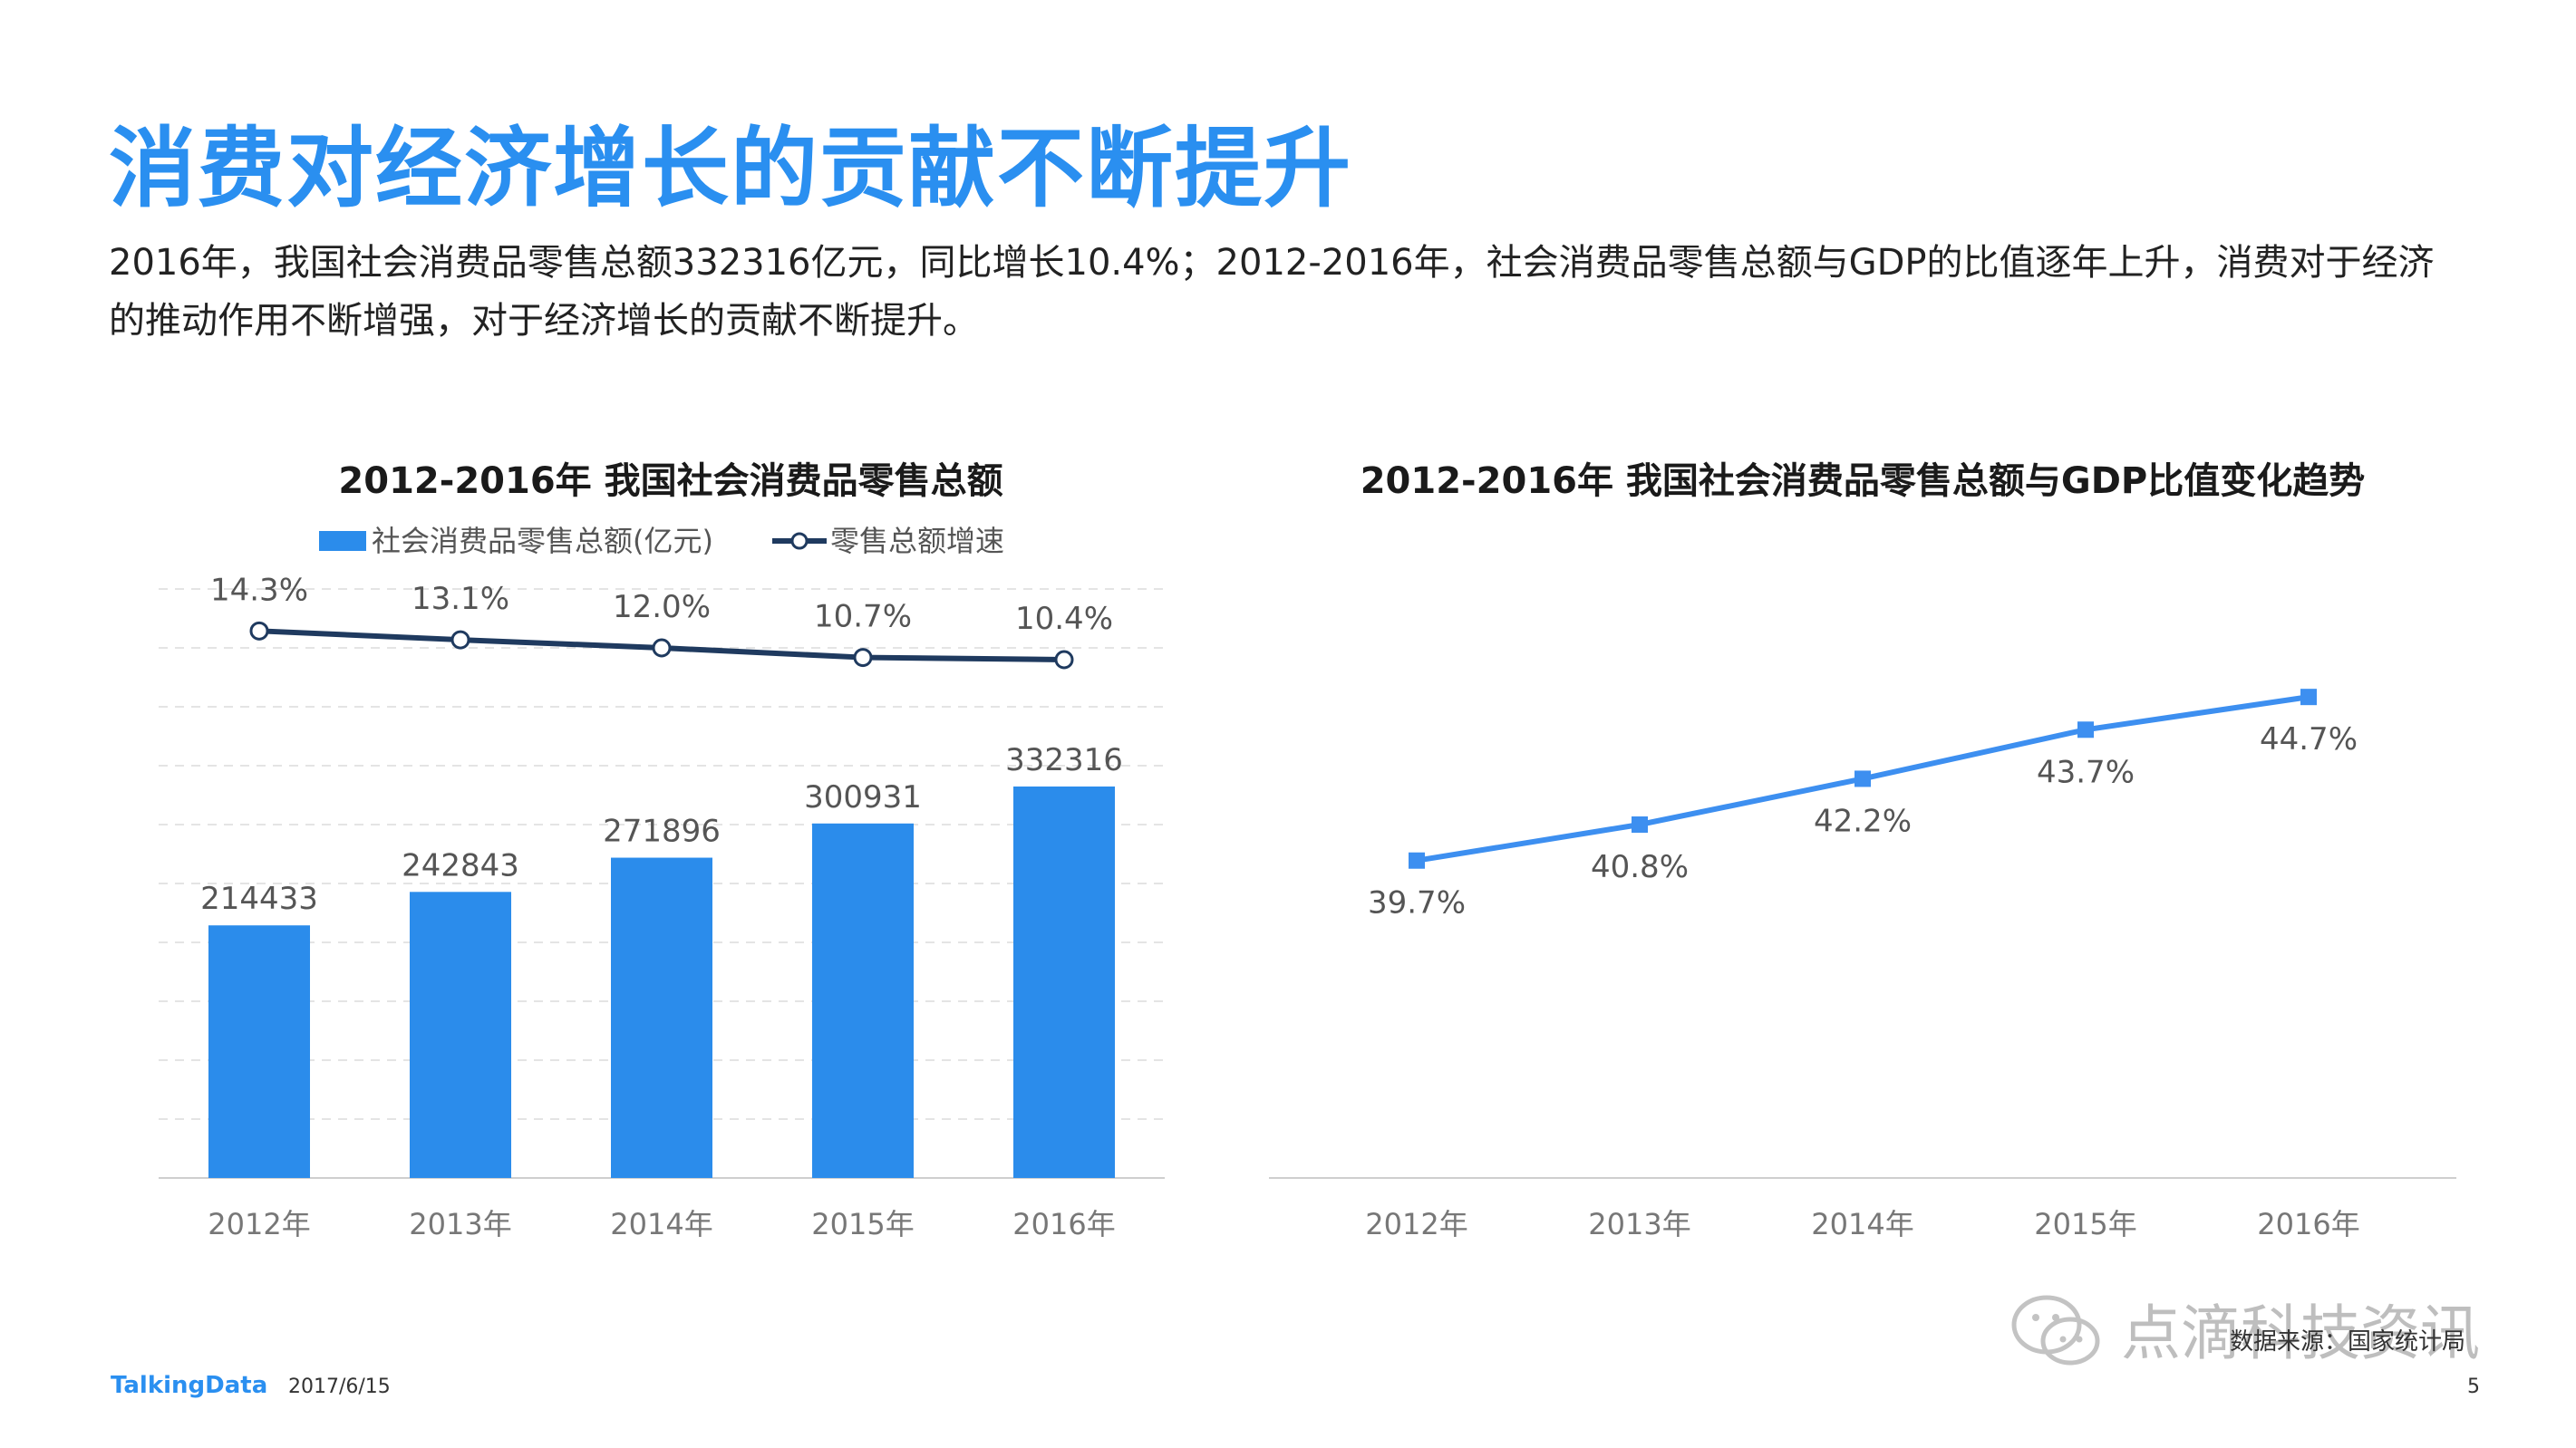 This screenshot has width=2576, height=1448. I want to click on page-title: 消费对经济增长的贡献不断提升, so click(730, 168).